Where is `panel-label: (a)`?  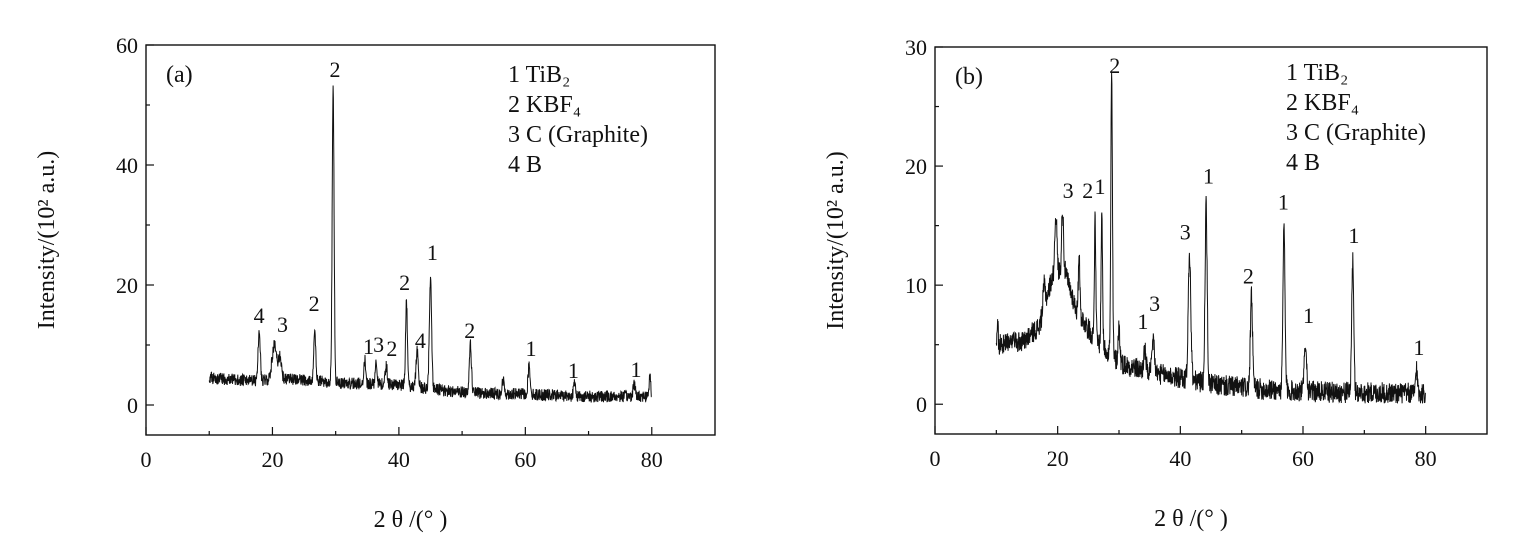 panel-label: (a) is located at coordinates (179, 75).